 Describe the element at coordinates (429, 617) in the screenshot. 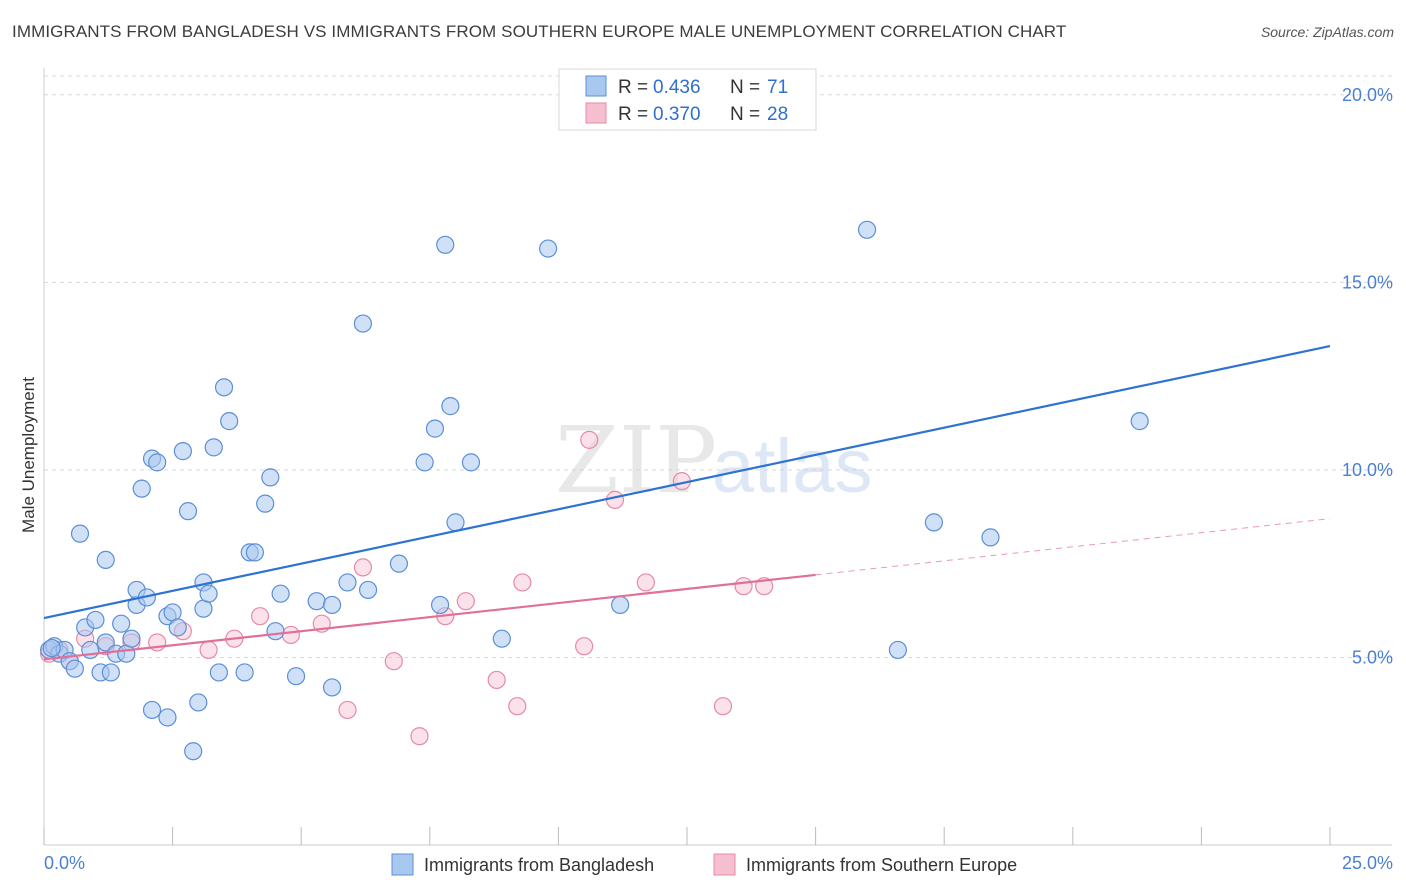

I see `trend-line-southern-europe` at that location.